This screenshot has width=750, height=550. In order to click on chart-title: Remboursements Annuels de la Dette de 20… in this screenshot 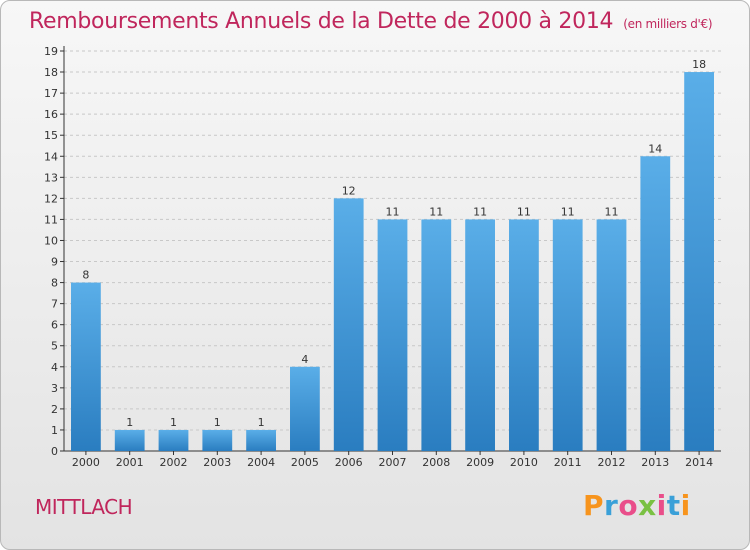, I will do `click(371, 21)`.